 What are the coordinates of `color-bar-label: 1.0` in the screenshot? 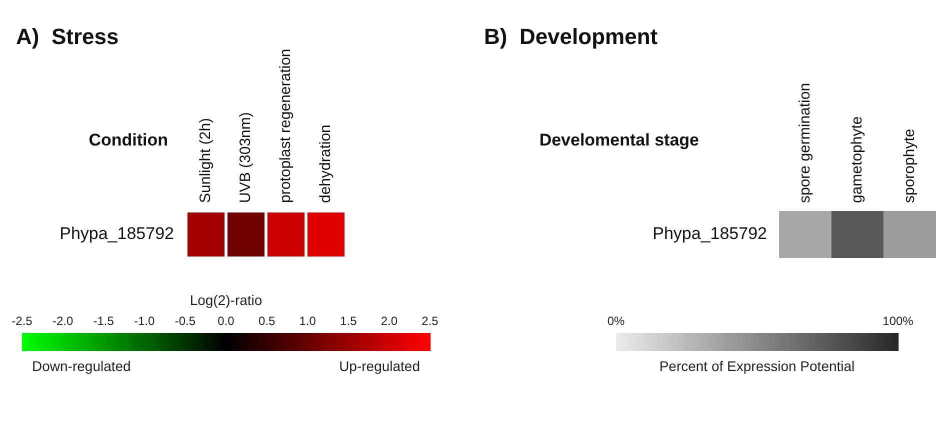 It's located at (307, 321).